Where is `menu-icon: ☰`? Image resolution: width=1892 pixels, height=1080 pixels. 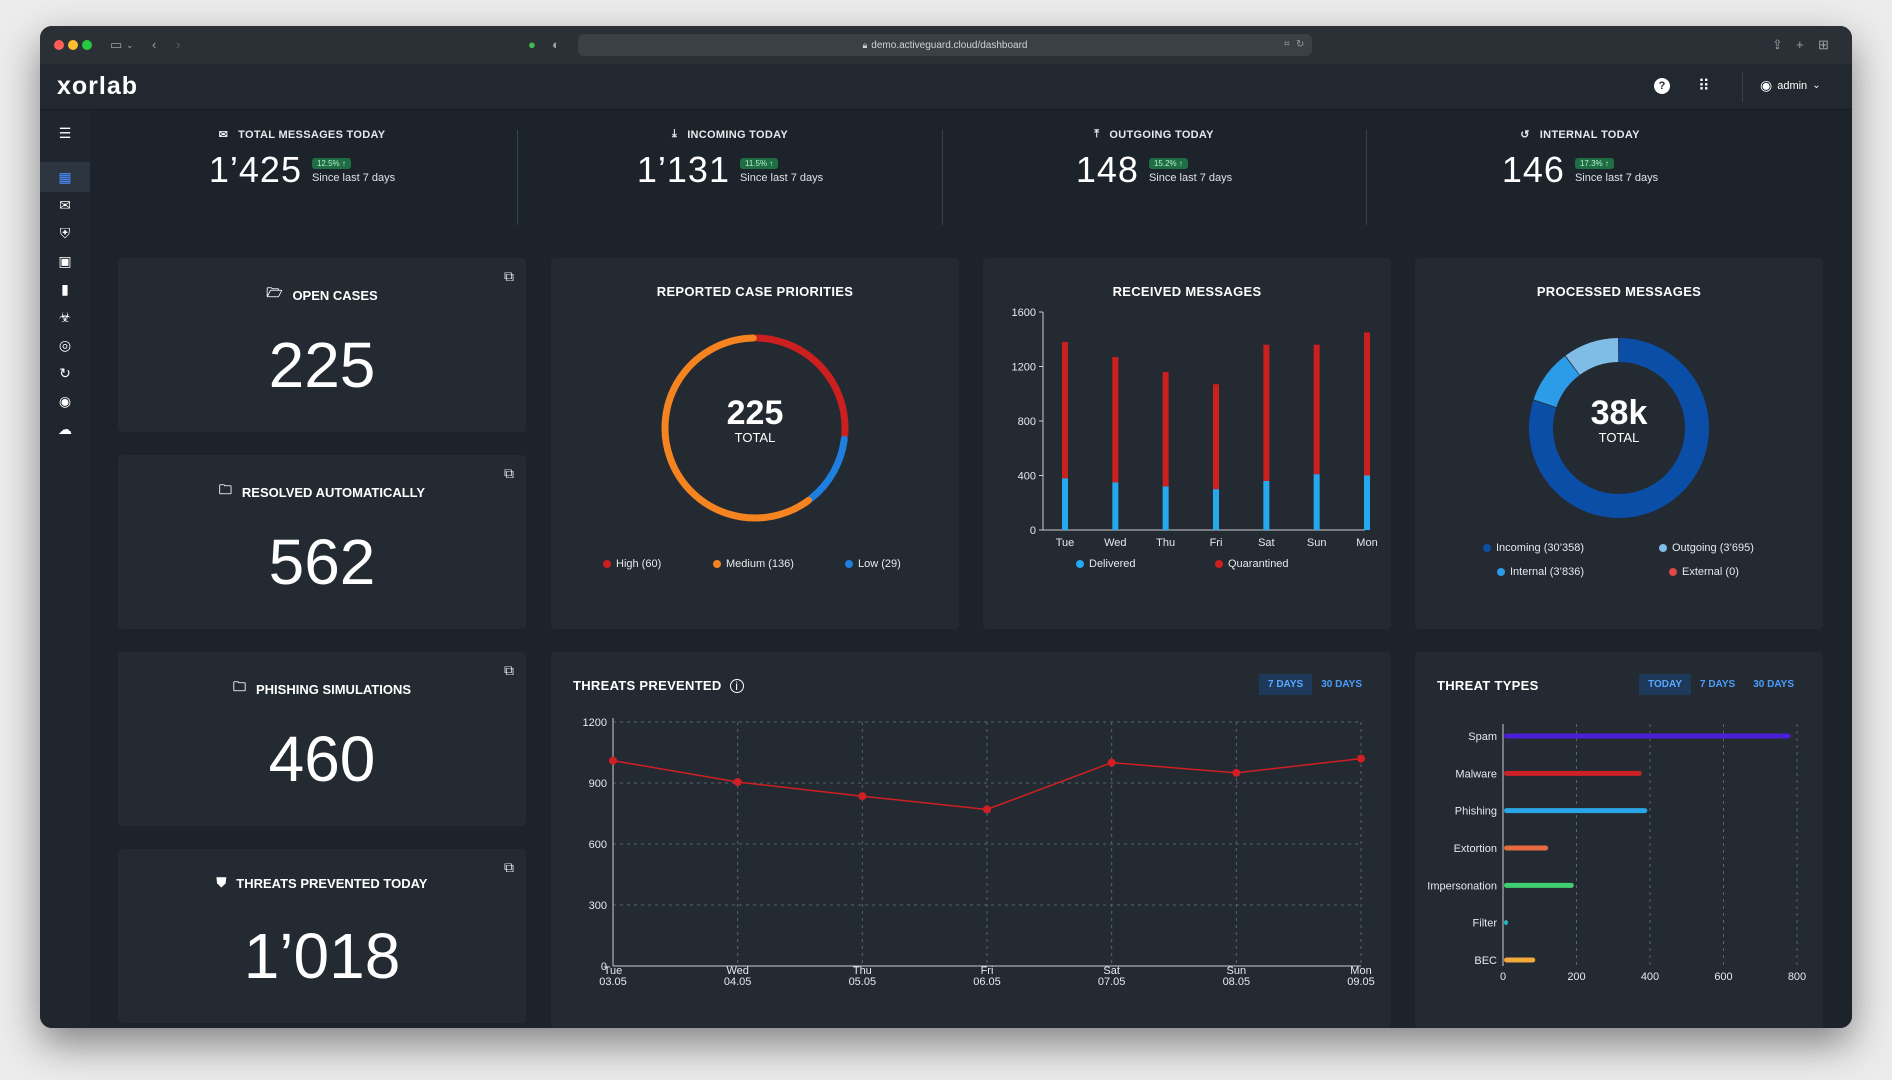 menu-icon: ☰ is located at coordinates (65, 132).